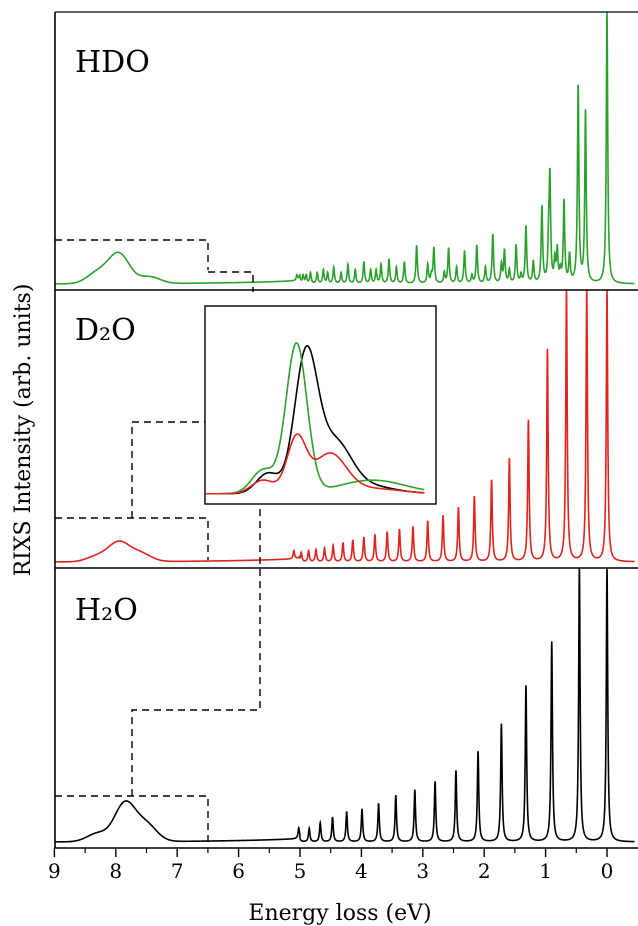 This screenshot has width=638, height=926. What do you see at coordinates (54, 871) in the screenshot?
I see `x-tick-label-9: 9` at bounding box center [54, 871].